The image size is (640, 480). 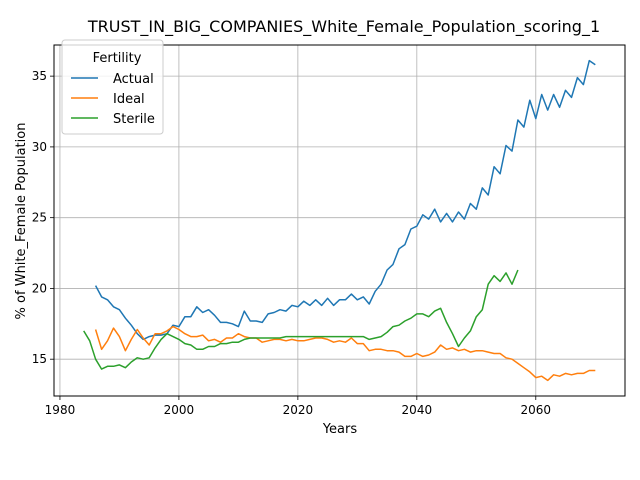 What do you see at coordinates (298, 410) in the screenshot?
I see `x-tick-label: 2020` at bounding box center [298, 410].